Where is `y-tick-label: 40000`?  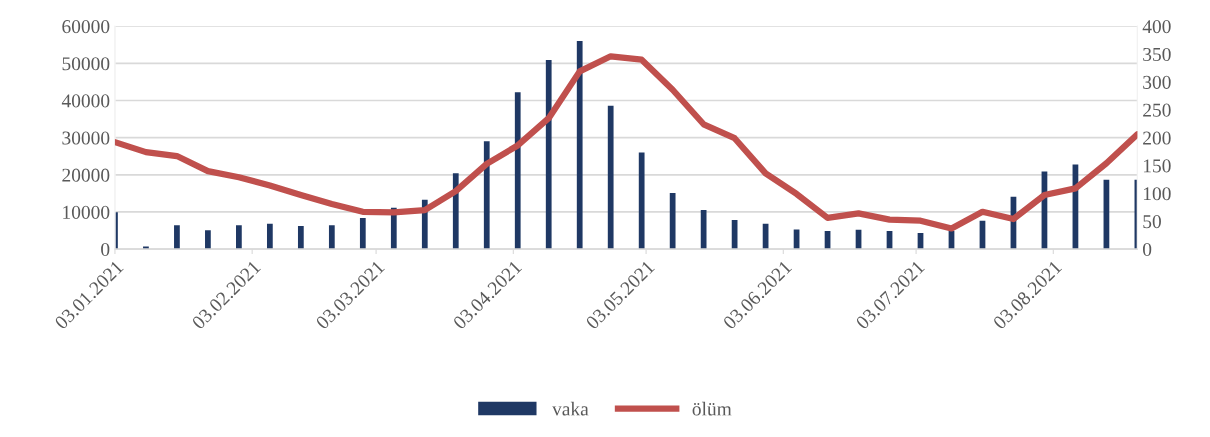 y-tick-label: 40000 is located at coordinates (85, 101).